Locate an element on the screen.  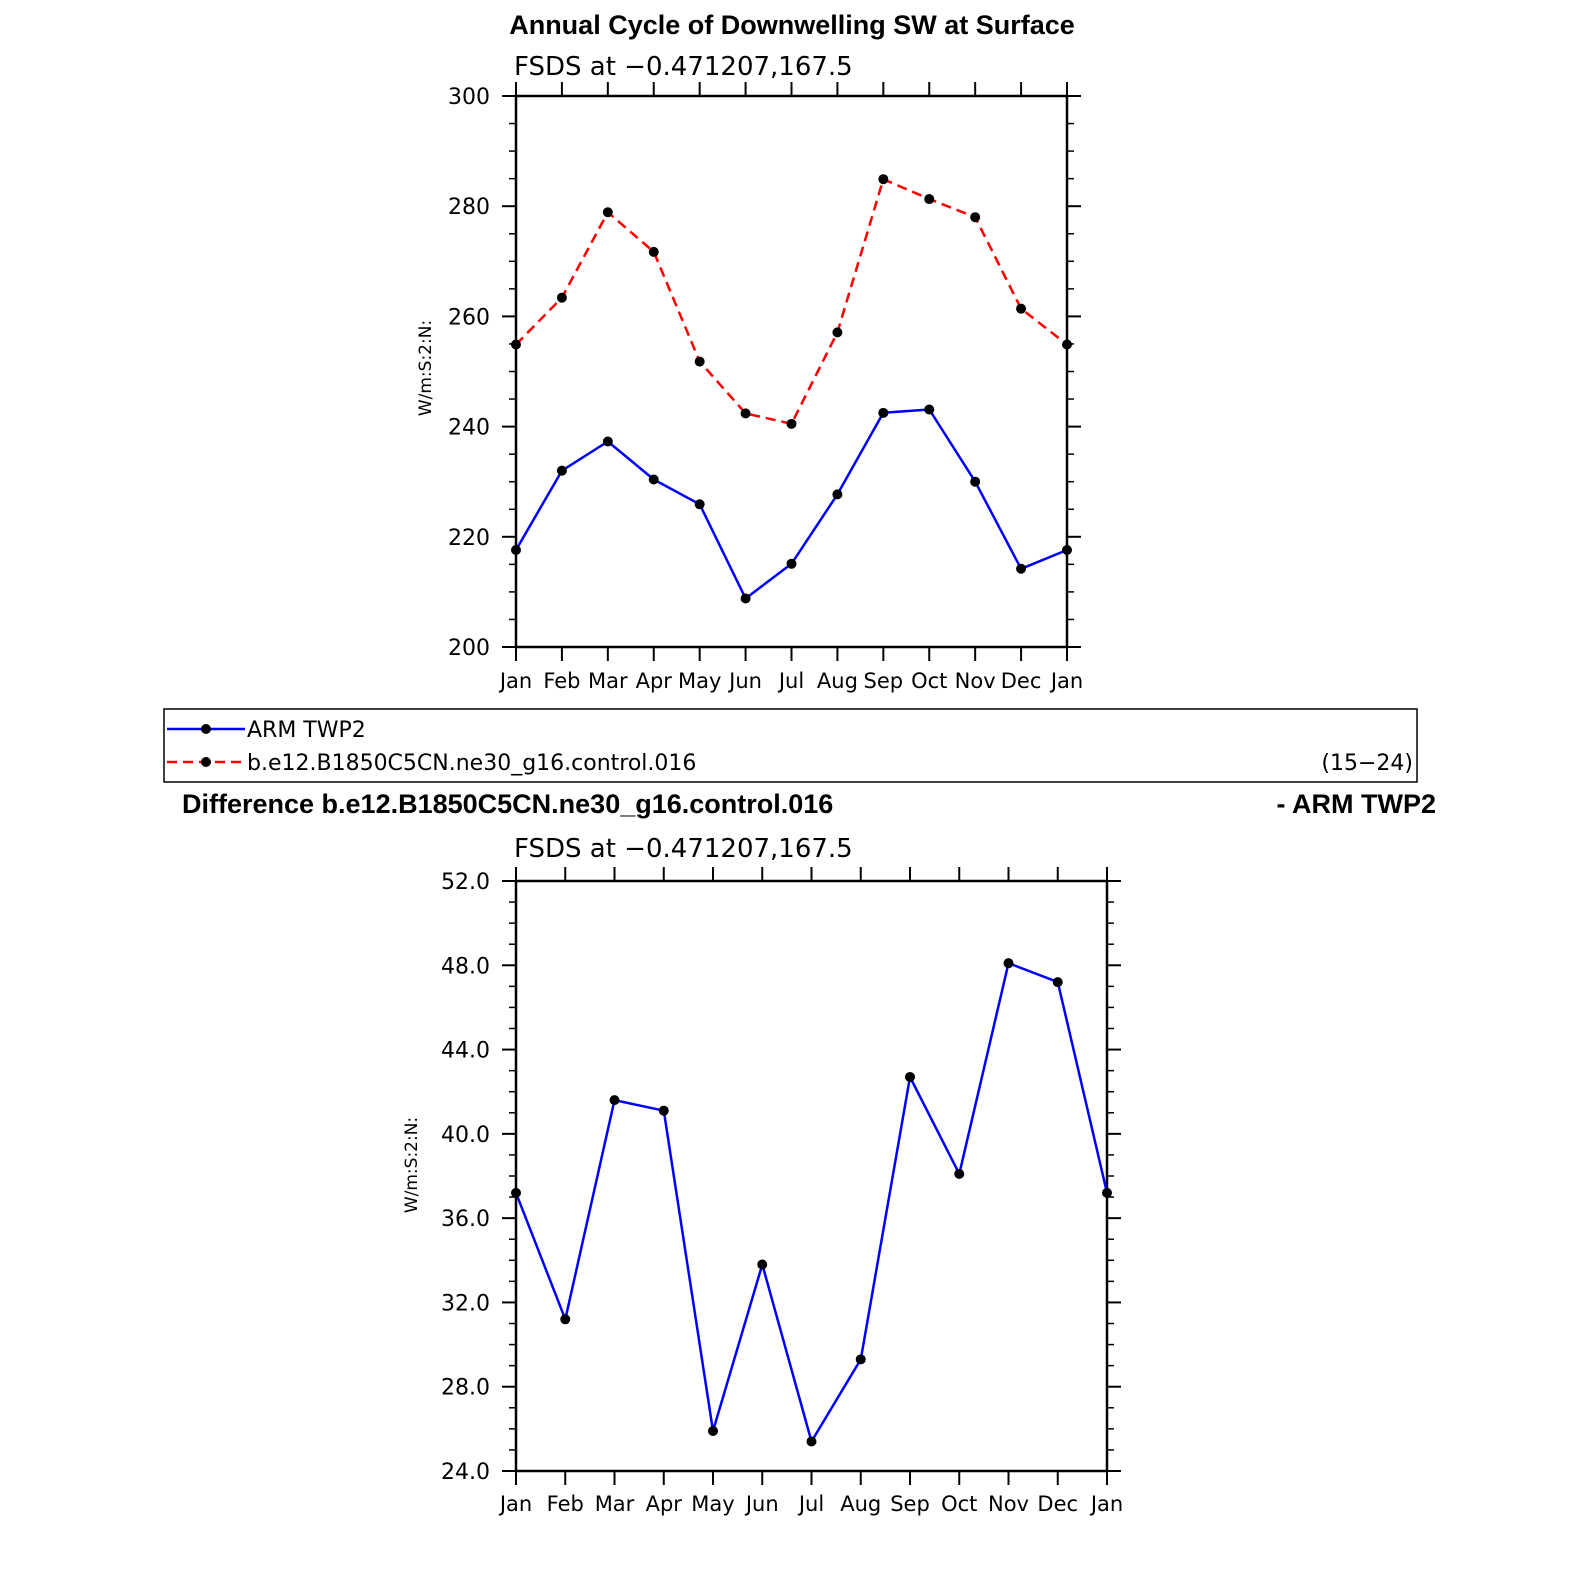
top-xtick-label: Sep is located at coordinates (884, 681).